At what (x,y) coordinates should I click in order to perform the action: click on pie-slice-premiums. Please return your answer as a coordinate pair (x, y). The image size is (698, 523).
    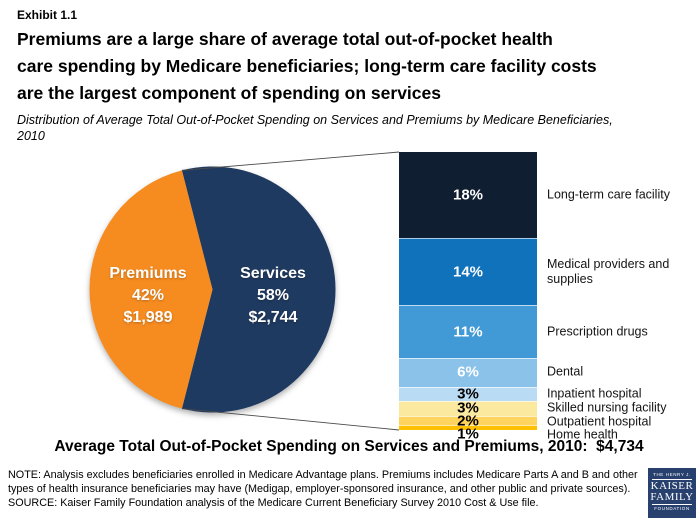
    Looking at the image, I should click on (151, 289).